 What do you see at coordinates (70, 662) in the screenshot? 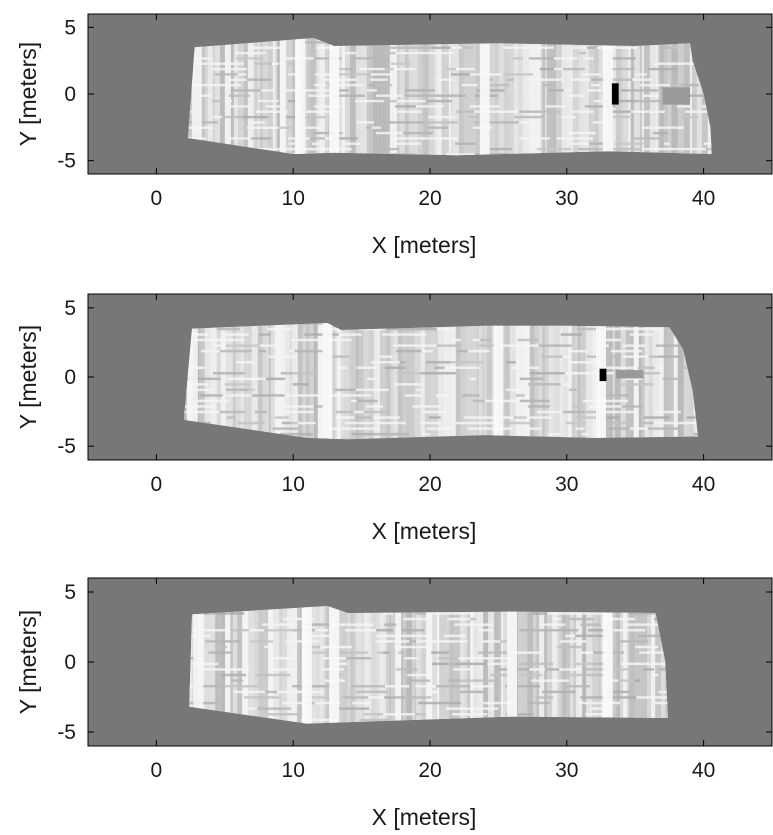
I see `y-tick-label-3-2: 0` at bounding box center [70, 662].